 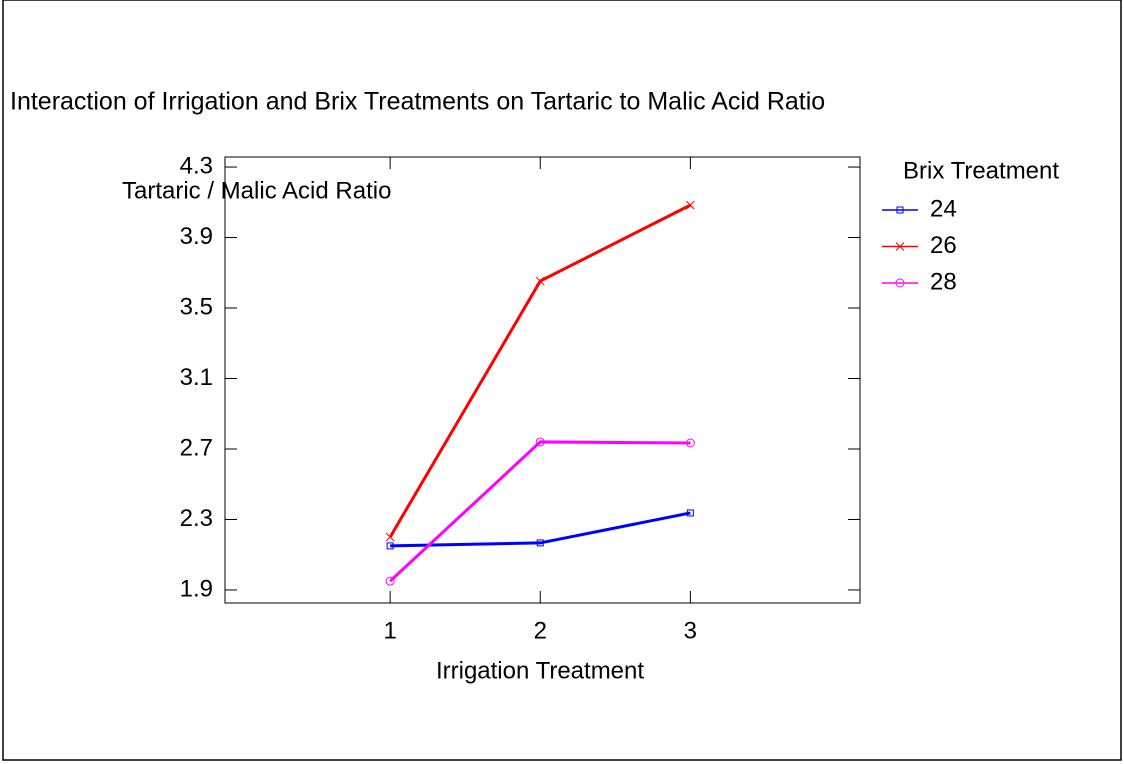 I want to click on y-tick-label: 1.9, so click(x=196, y=588).